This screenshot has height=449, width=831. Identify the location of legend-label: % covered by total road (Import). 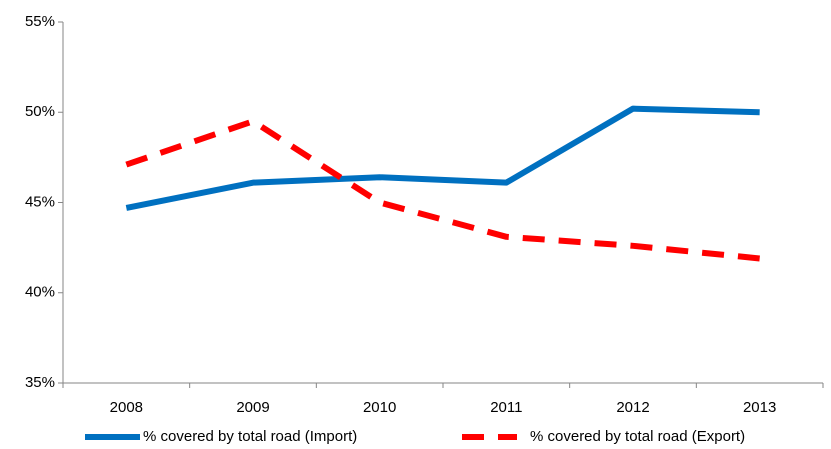
(250, 436).